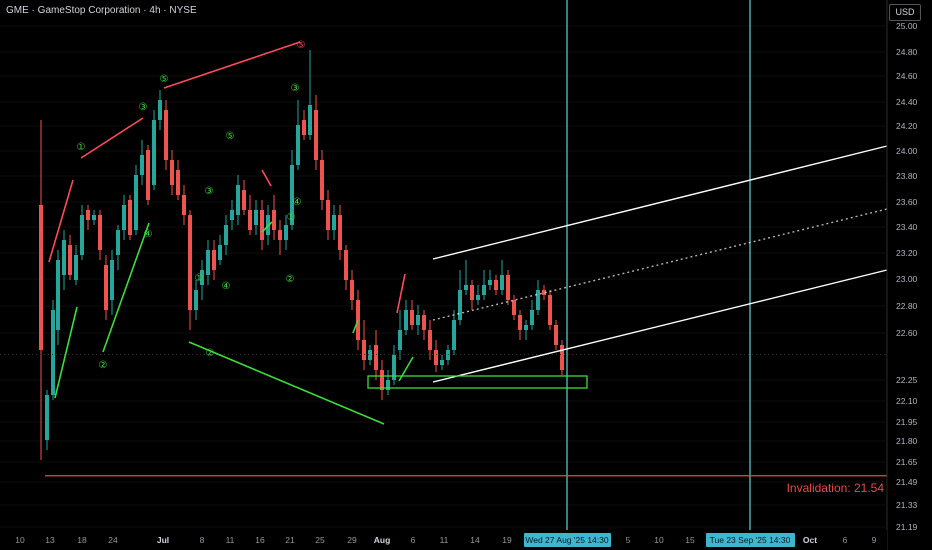 The width and height of the screenshot is (932, 550). Describe the element at coordinates (907, 482) in the screenshot. I see `price-tick-label: 21.49` at that location.